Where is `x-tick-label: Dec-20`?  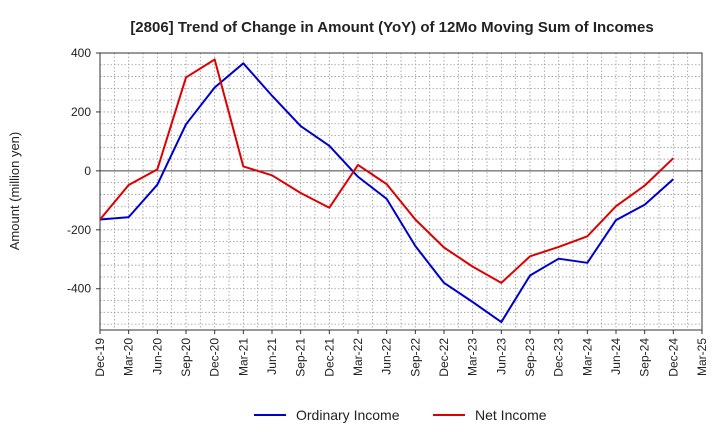 x-tick-label: Dec-20 is located at coordinates (215, 357).